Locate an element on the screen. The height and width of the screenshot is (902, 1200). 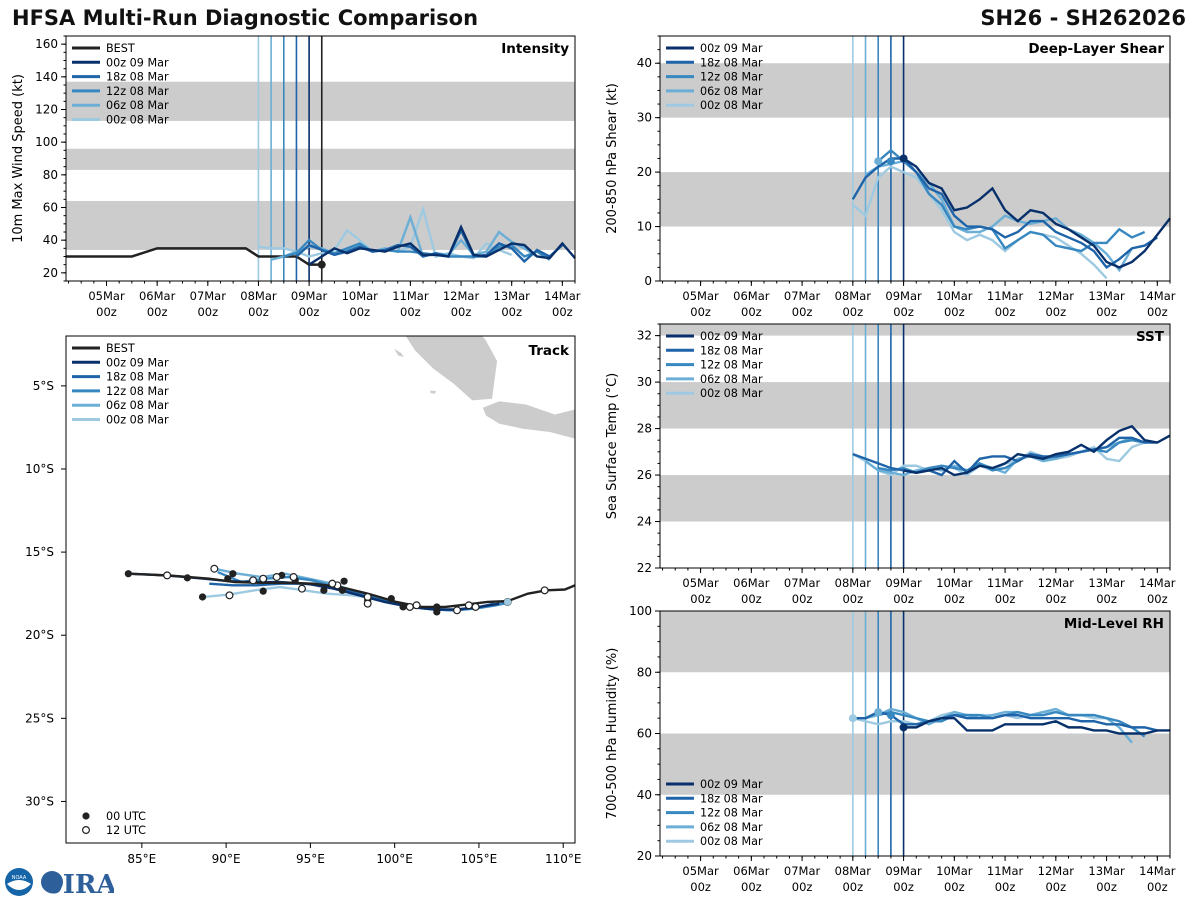
panel-label: Intensity is located at coordinates (535, 49).